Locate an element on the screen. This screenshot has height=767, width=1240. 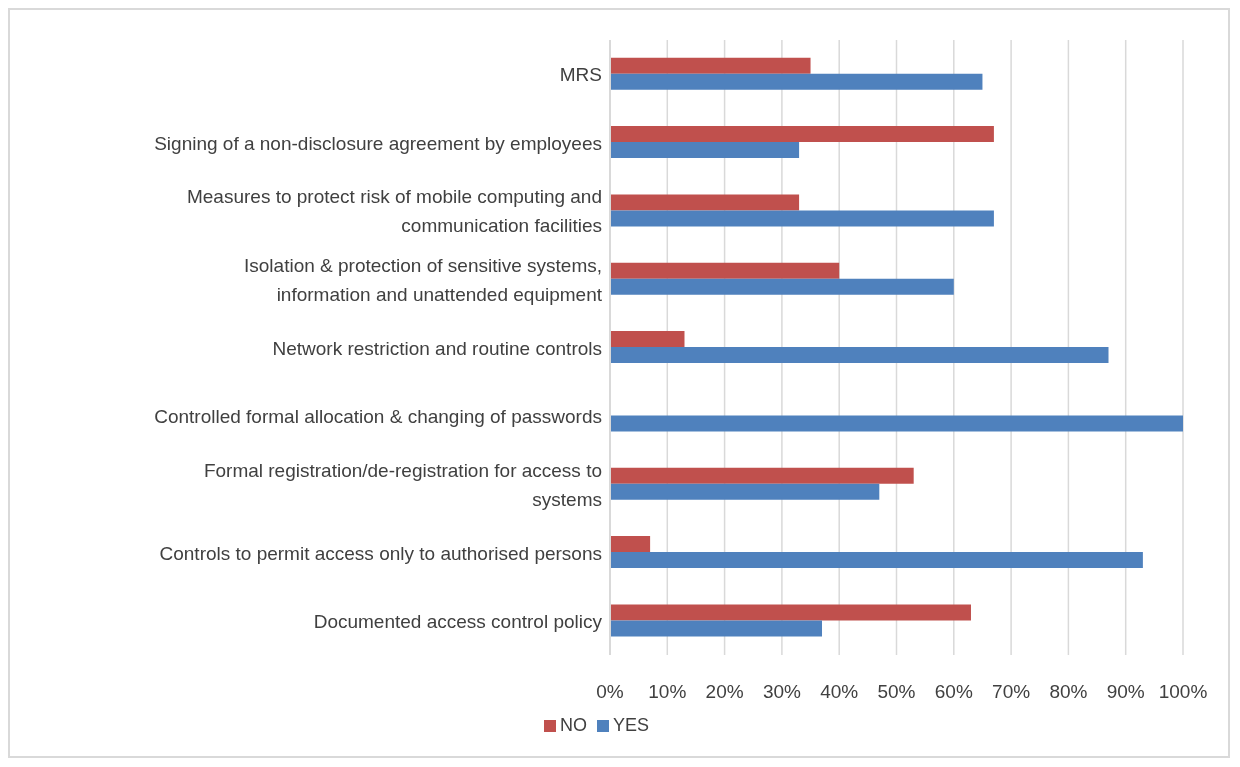
x-tick-label: 90% is located at coordinates (1125, 692).